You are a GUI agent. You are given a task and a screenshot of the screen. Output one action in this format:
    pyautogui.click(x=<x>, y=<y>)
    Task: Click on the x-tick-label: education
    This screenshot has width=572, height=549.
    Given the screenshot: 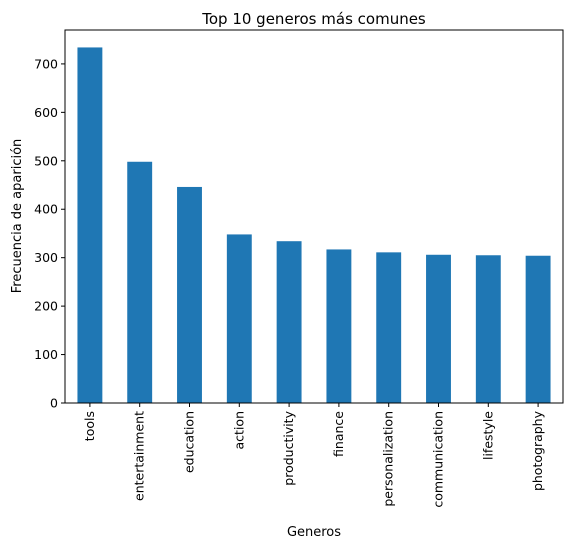 What is the action you would take?
    pyautogui.click(x=189, y=442)
    